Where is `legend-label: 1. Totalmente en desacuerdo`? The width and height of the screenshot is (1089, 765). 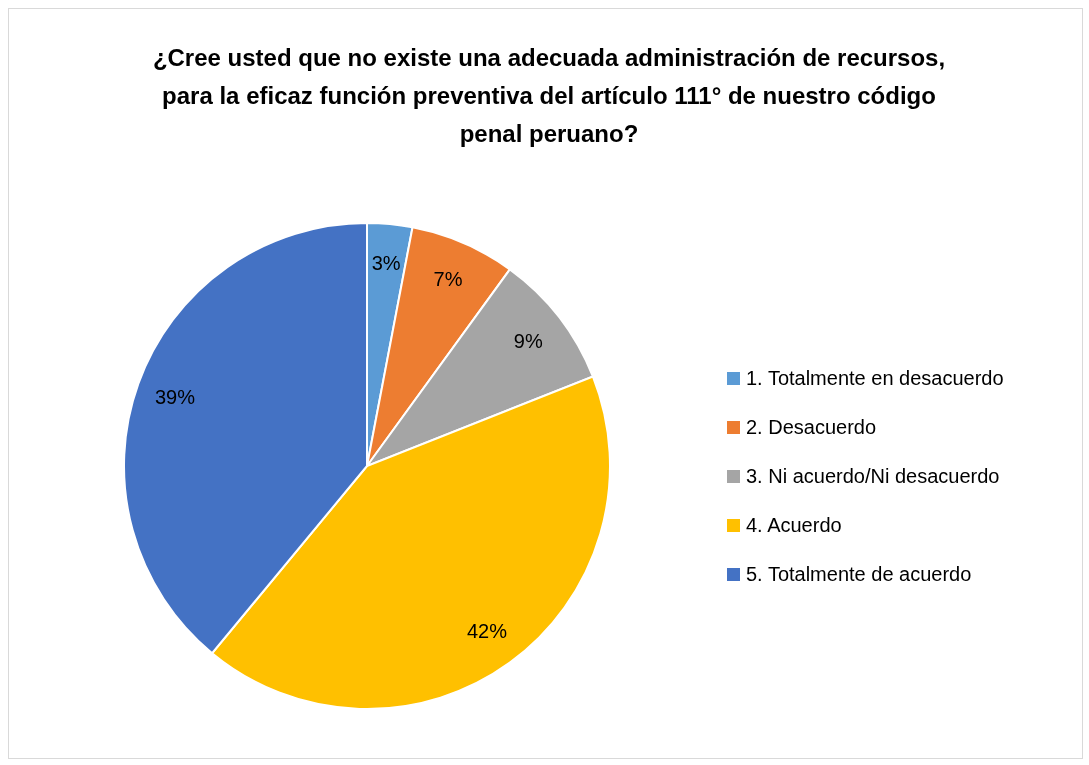 legend-label: 1. Totalmente en desacuerdo is located at coordinates (875, 378).